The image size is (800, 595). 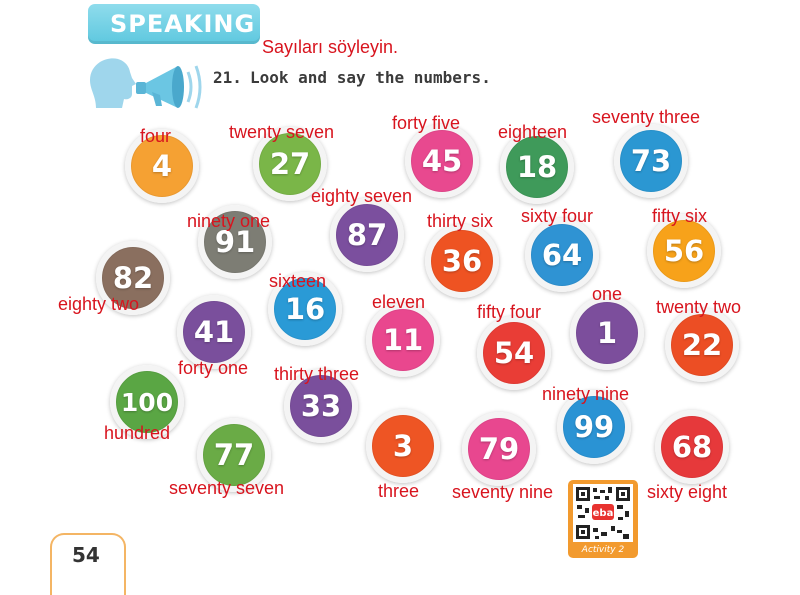 What do you see at coordinates (282, 132) in the screenshot?
I see `number-word-27: twenty seven` at bounding box center [282, 132].